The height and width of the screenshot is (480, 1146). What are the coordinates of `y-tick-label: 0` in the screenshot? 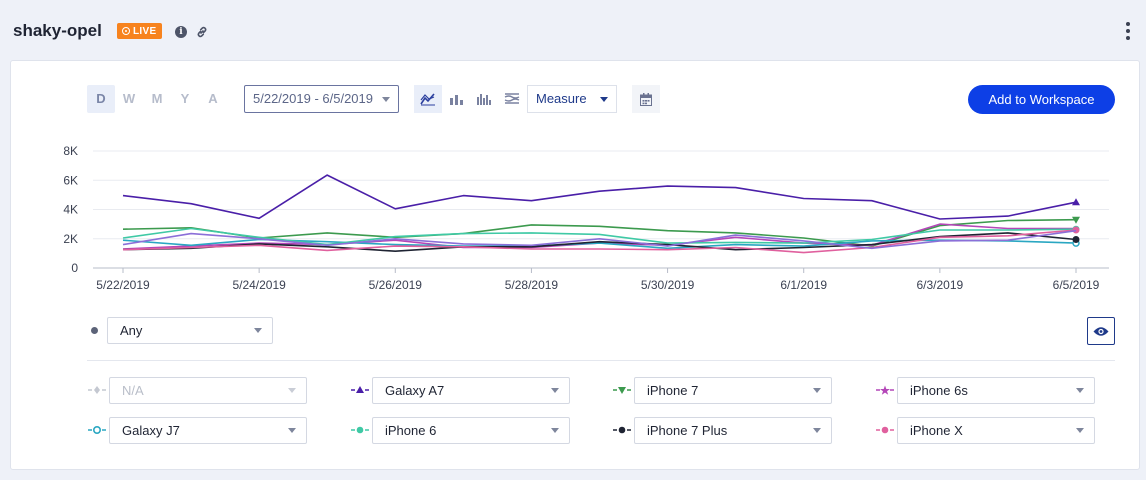 It's located at (74, 268).